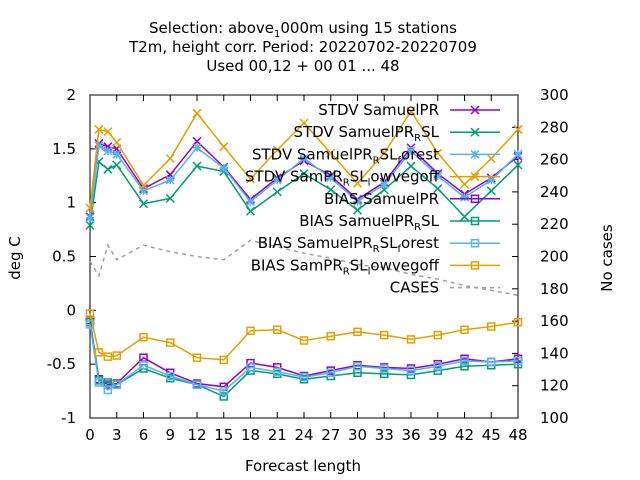 The height and width of the screenshot is (480, 640). What do you see at coordinates (400, 160) in the screenshot?
I see `subscript-text: f` at bounding box center [400, 160].